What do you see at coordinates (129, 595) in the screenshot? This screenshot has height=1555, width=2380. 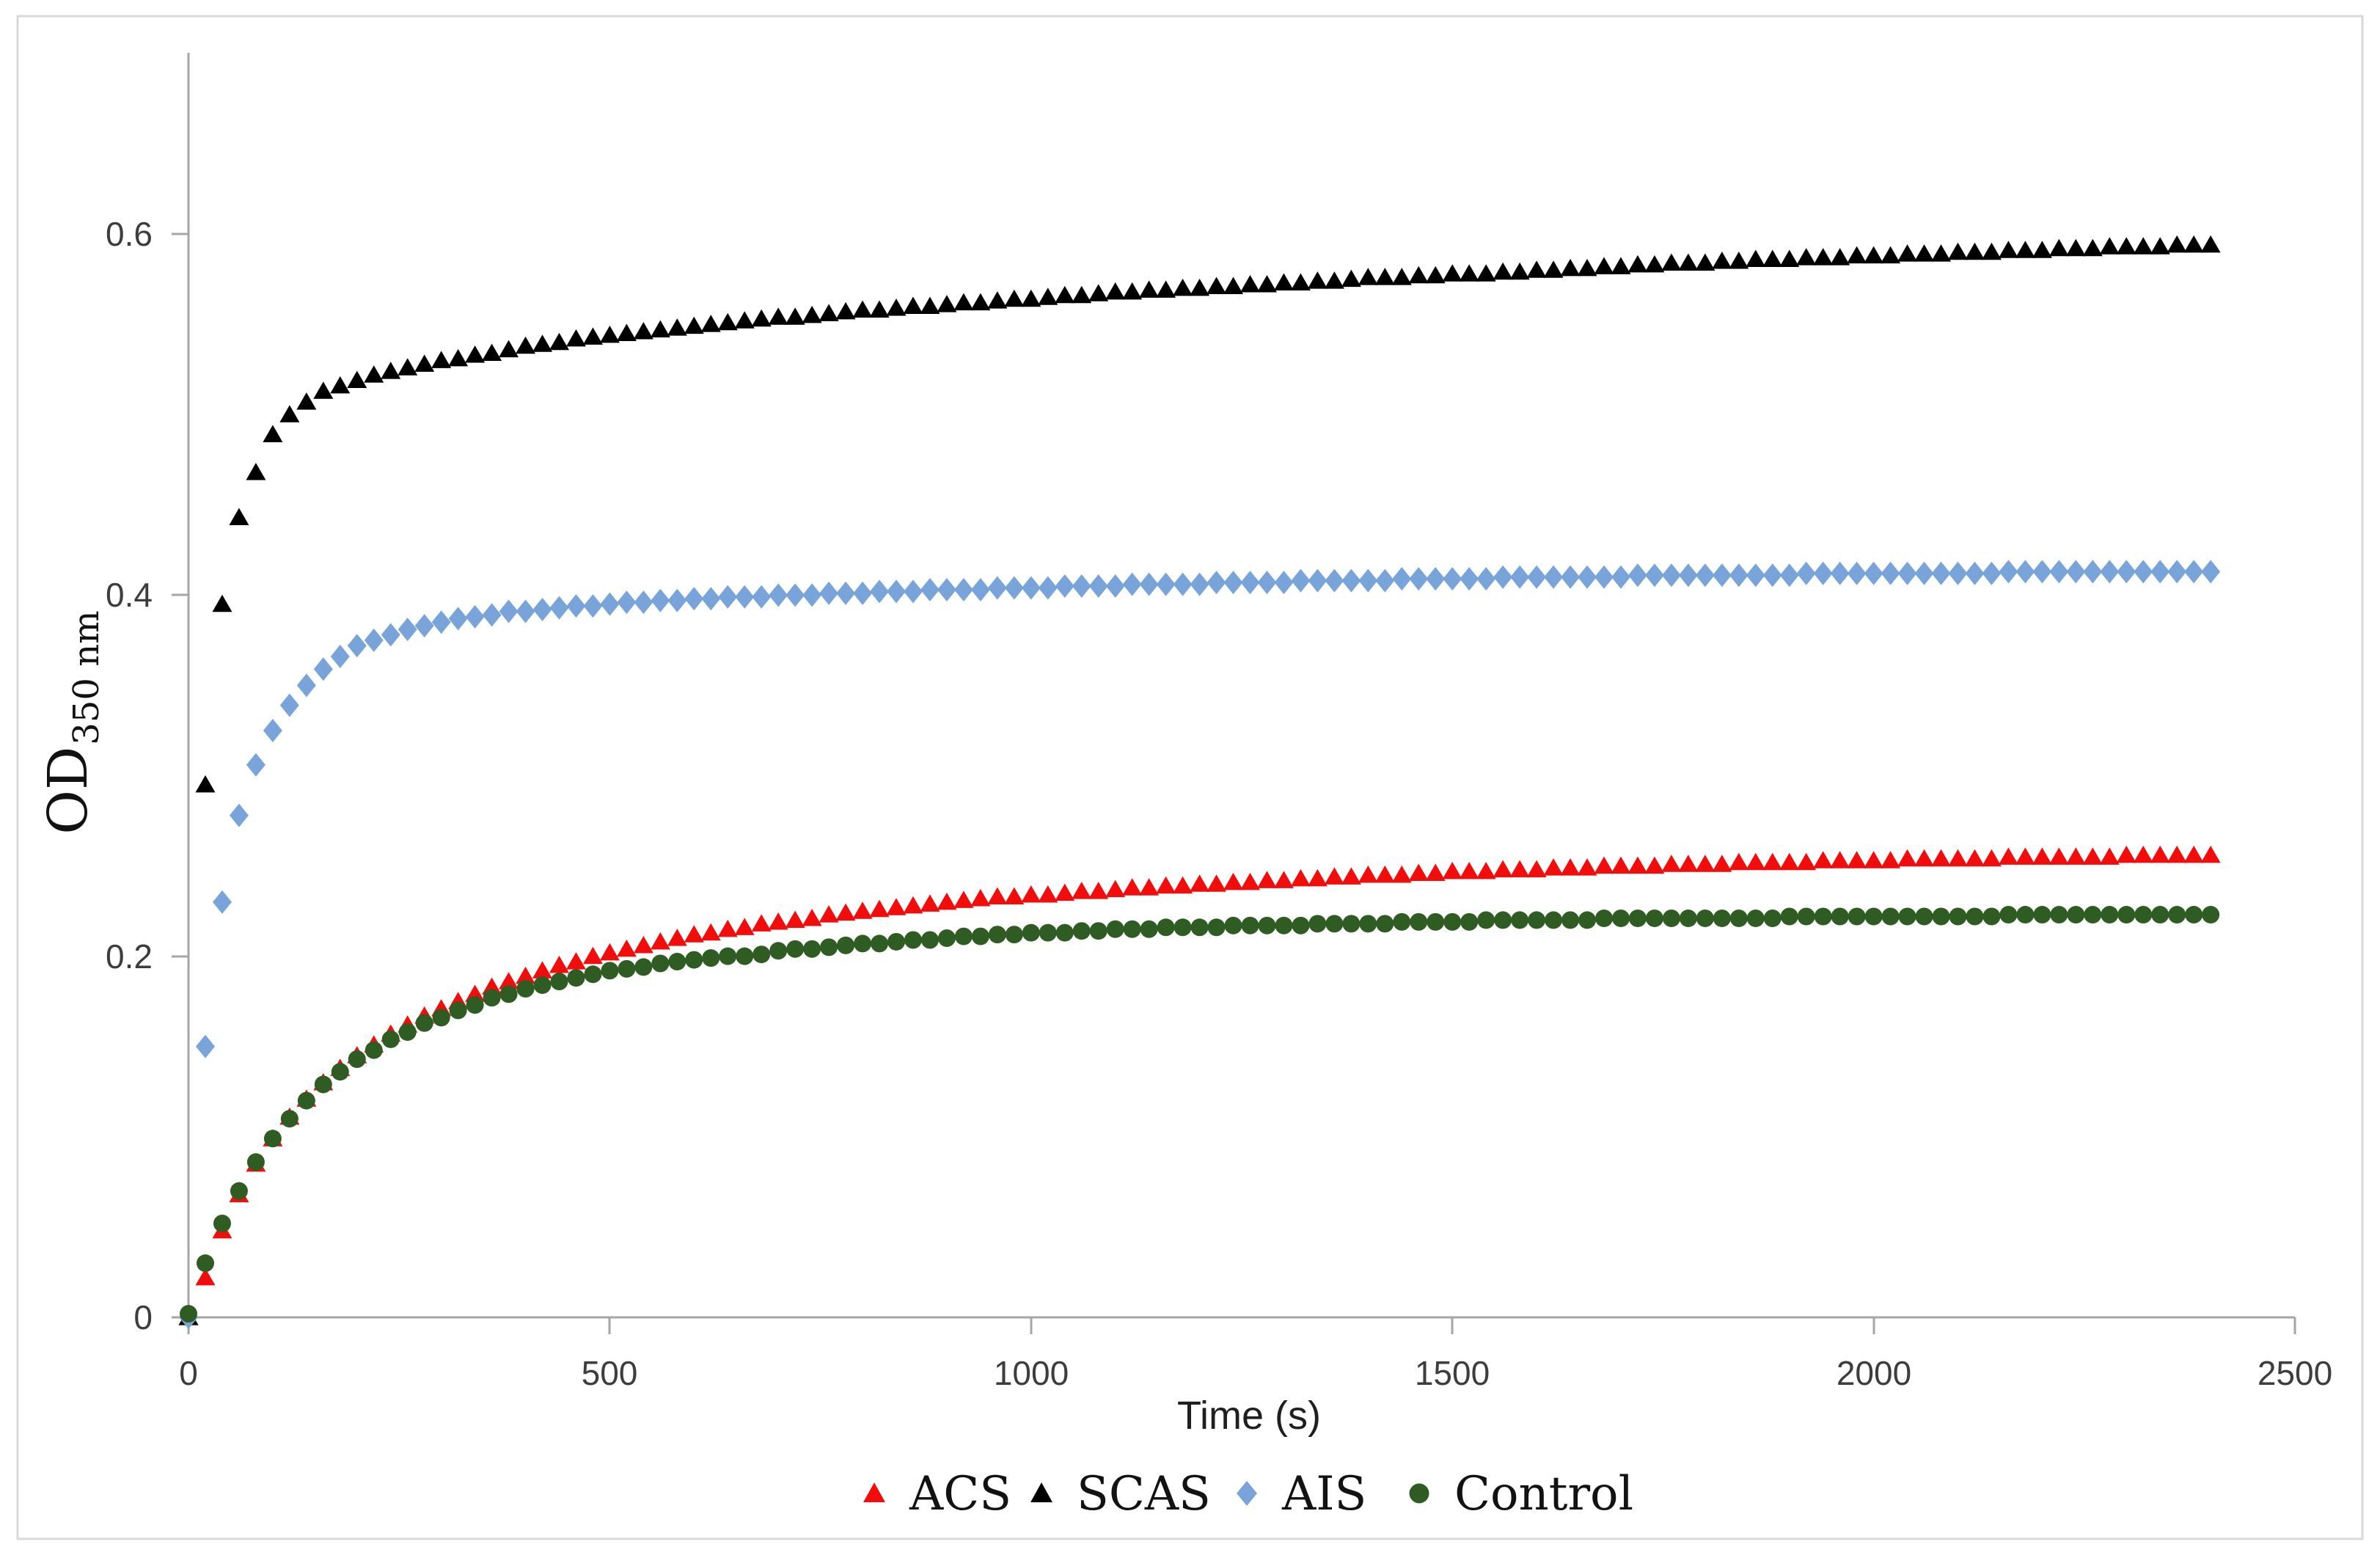 I see `y-tick-label-0.4: 0.4` at bounding box center [129, 595].